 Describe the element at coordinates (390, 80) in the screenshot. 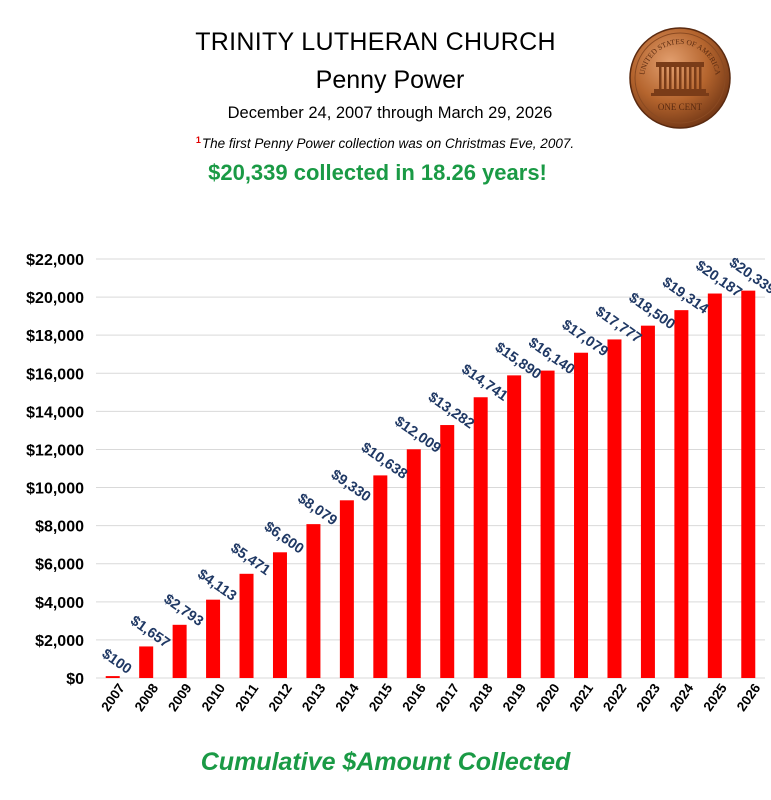

I see `program-title: Penny Power` at that location.